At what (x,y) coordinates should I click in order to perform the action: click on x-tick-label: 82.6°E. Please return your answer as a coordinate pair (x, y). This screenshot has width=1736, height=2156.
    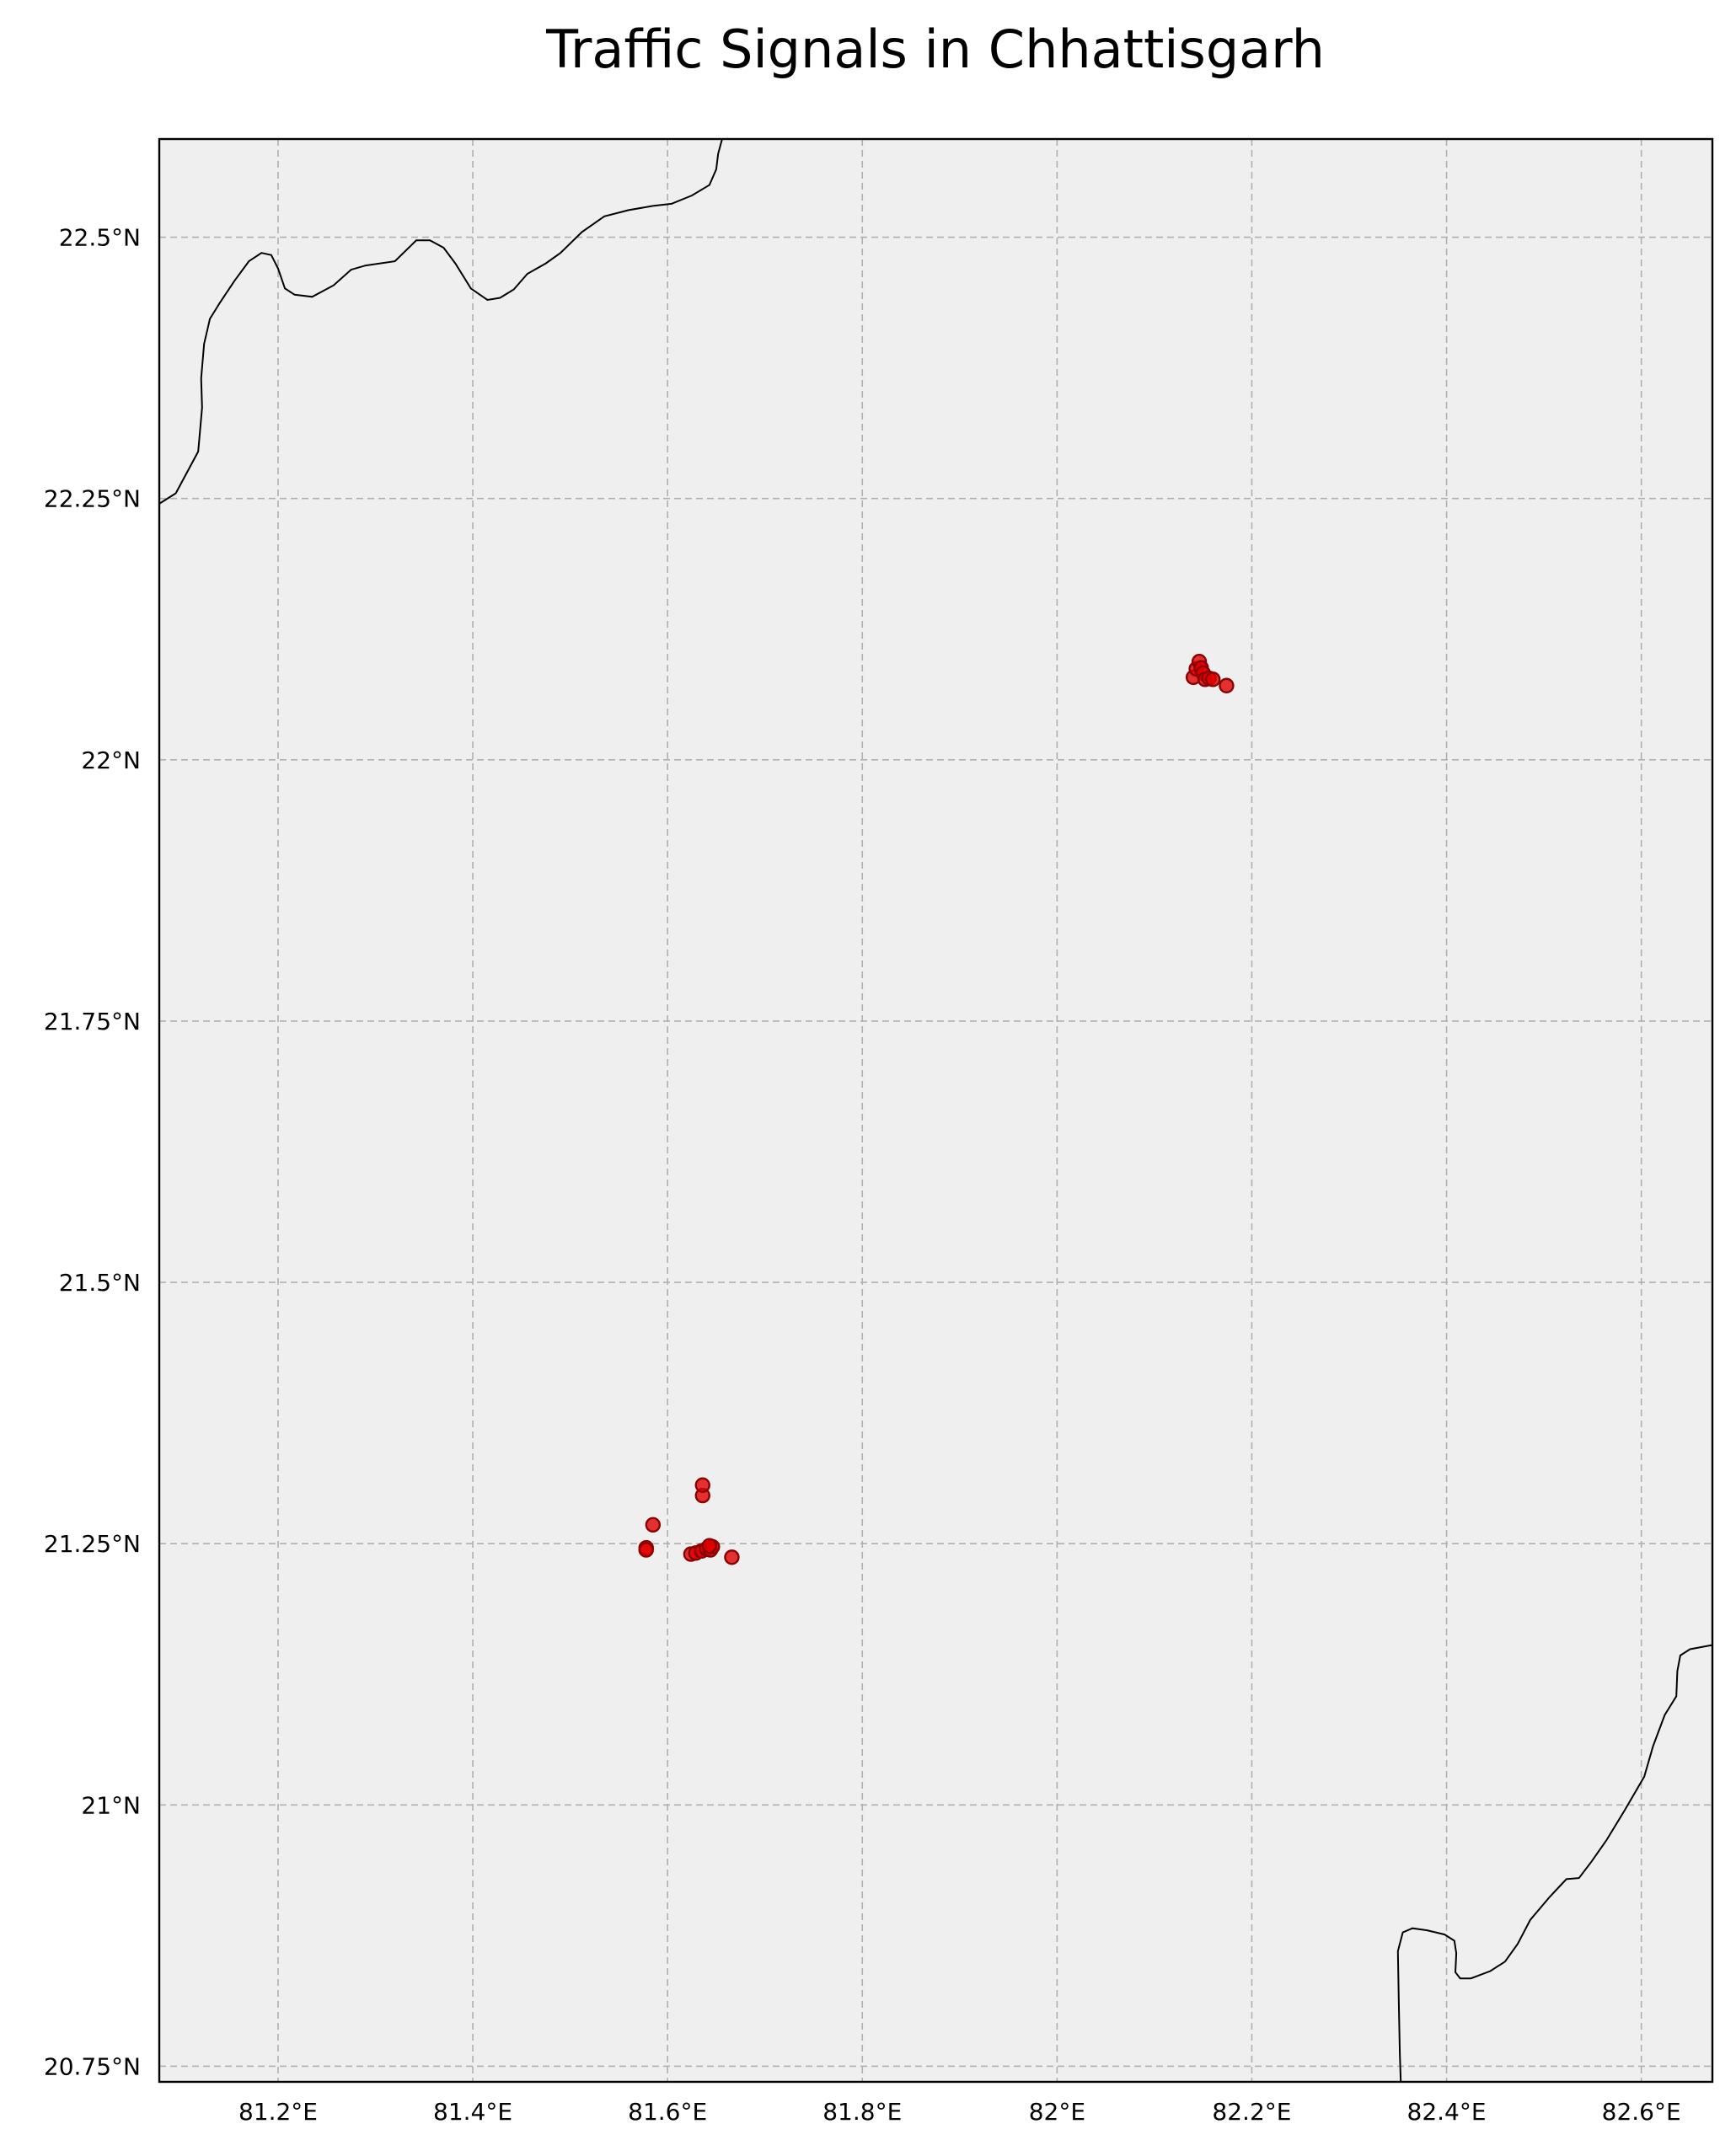
    Looking at the image, I should click on (1641, 2112).